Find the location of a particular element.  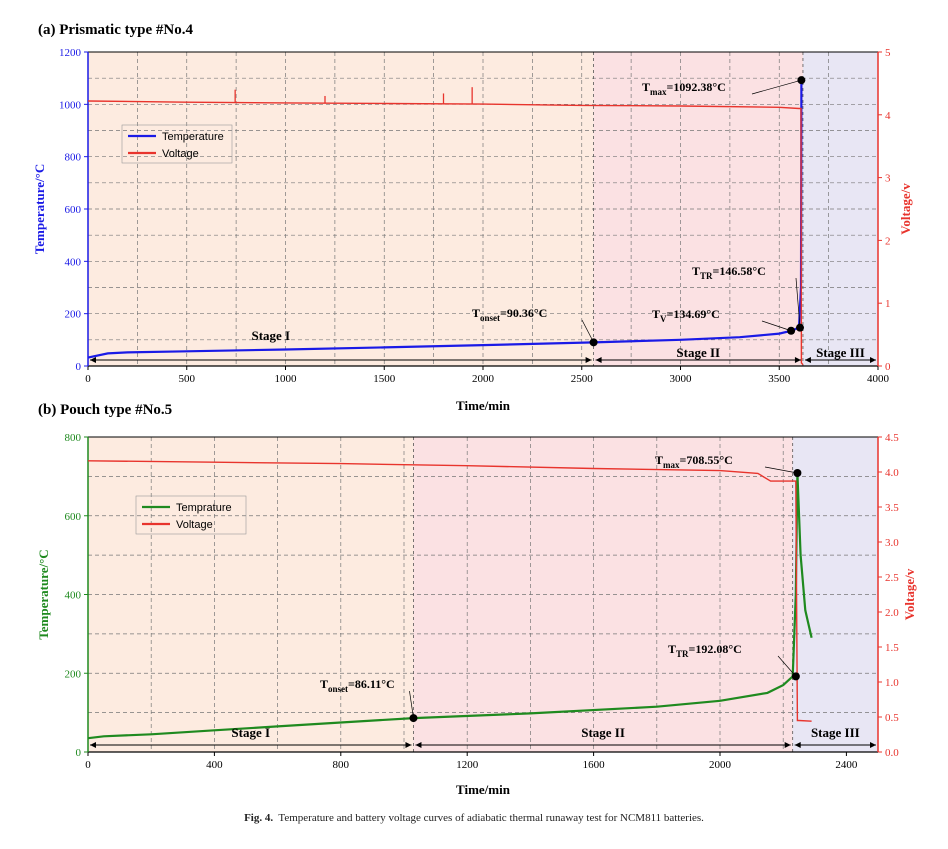

x-tick-label: 1000 is located at coordinates (286, 379).